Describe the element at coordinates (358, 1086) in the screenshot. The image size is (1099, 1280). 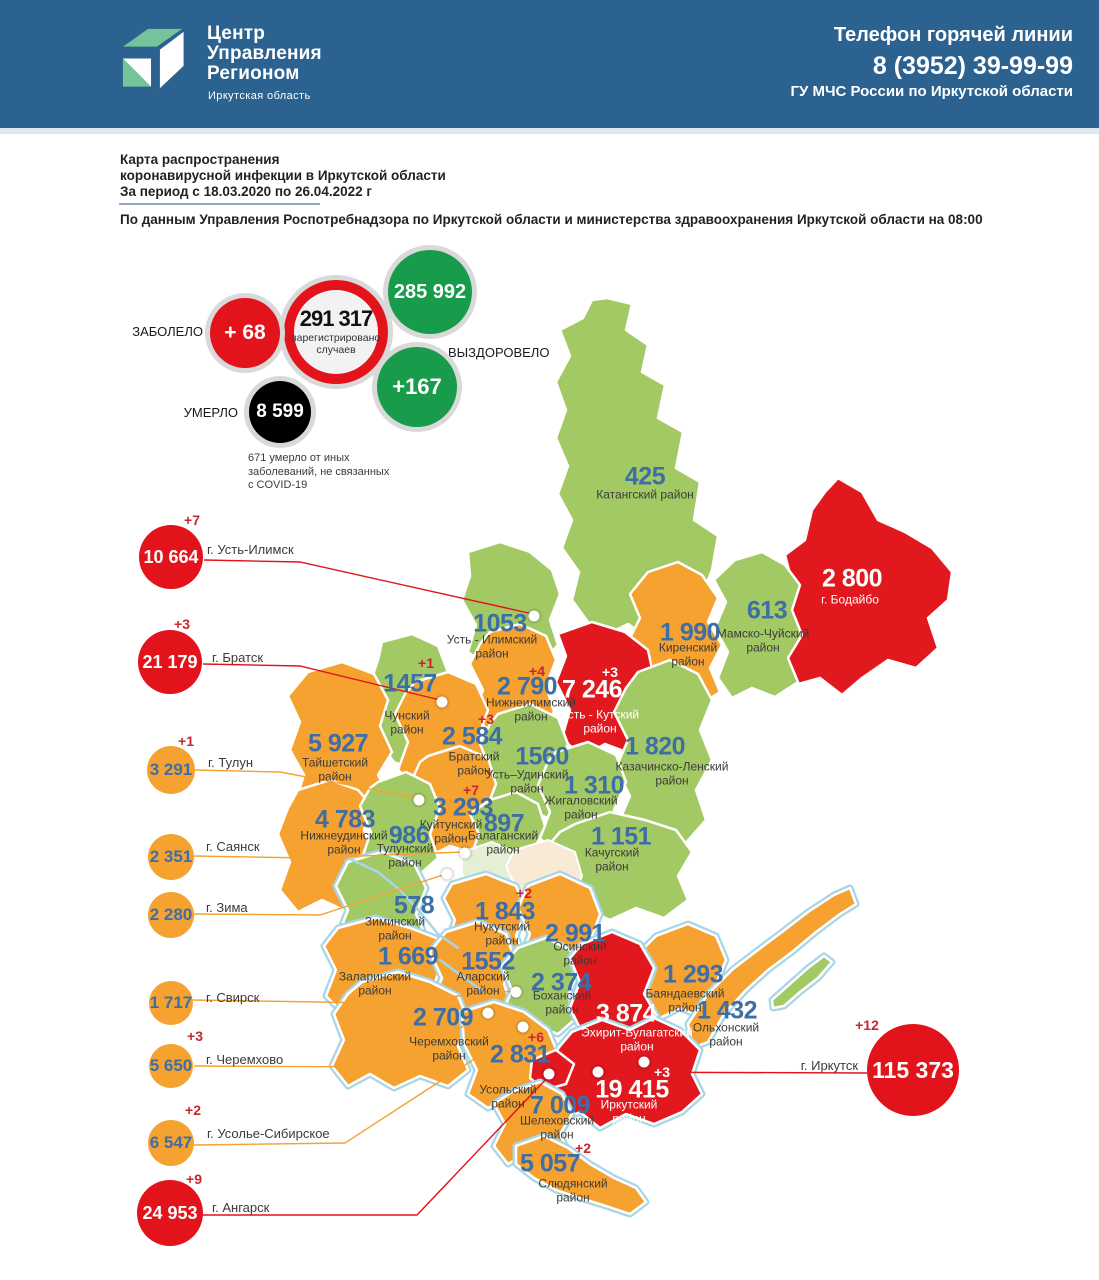
I see `leader-line-usolye` at that location.